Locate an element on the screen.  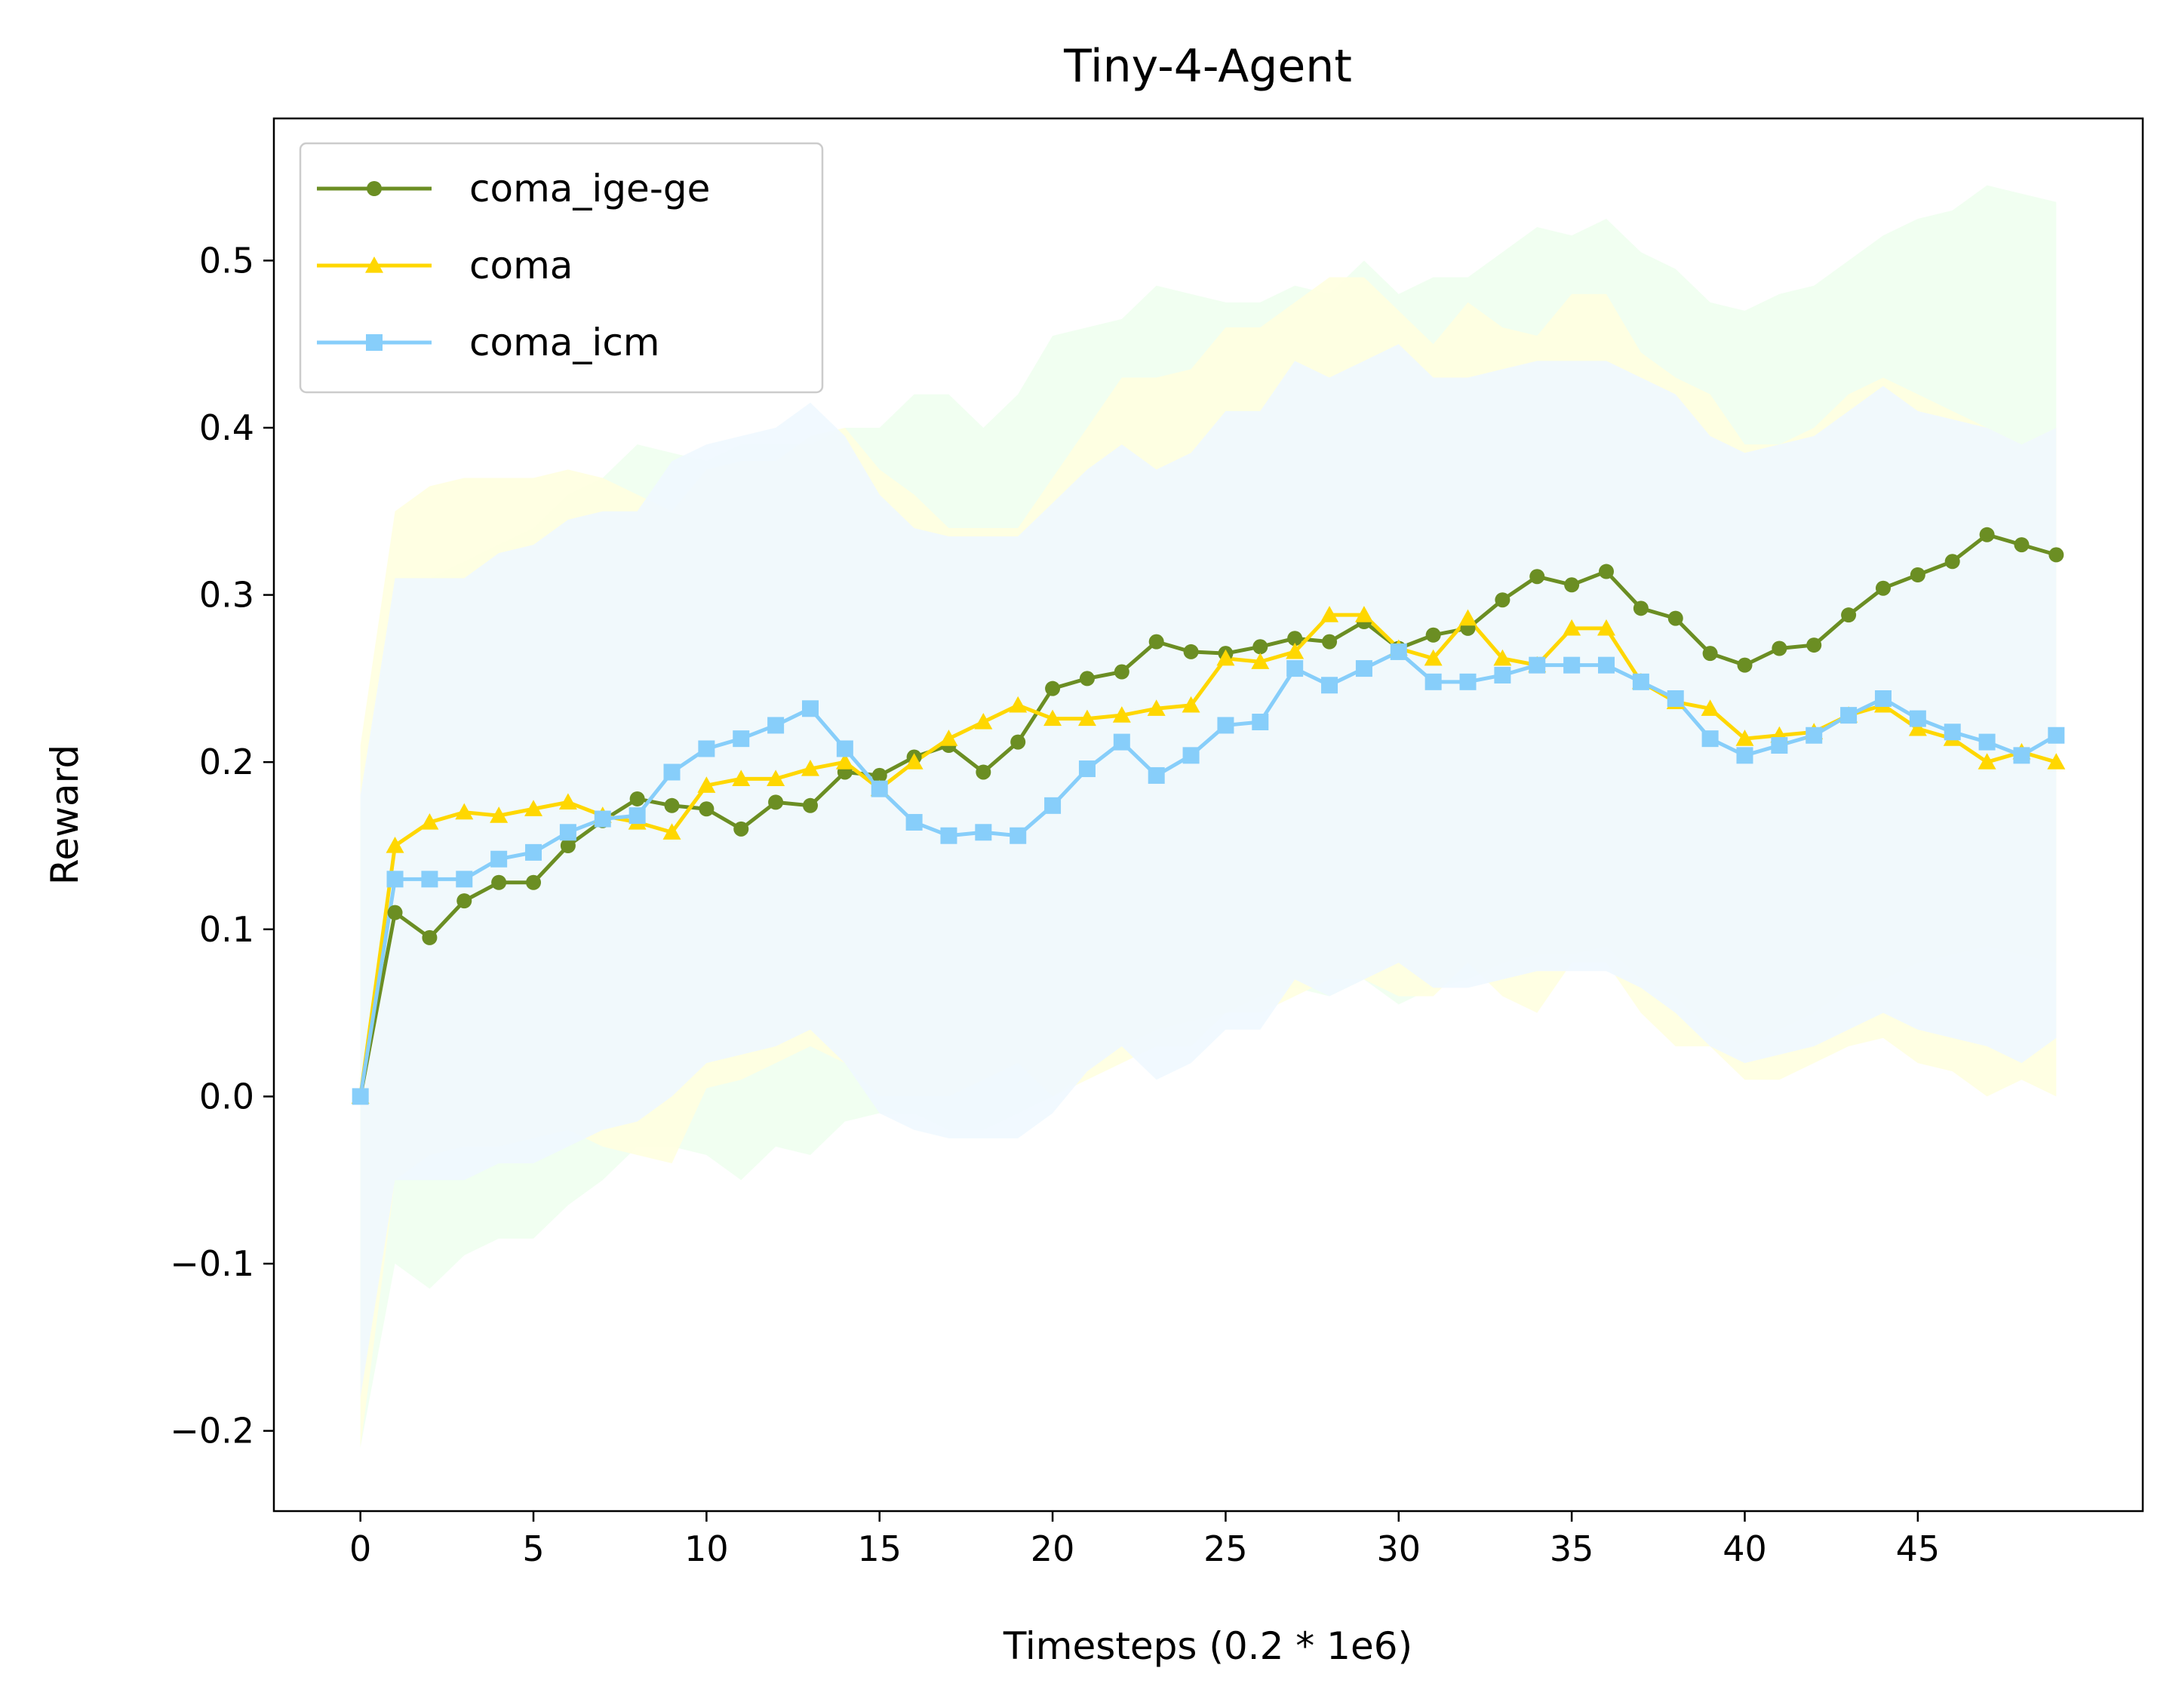
x-tick-label: 20 is located at coordinates (1053, 1548).